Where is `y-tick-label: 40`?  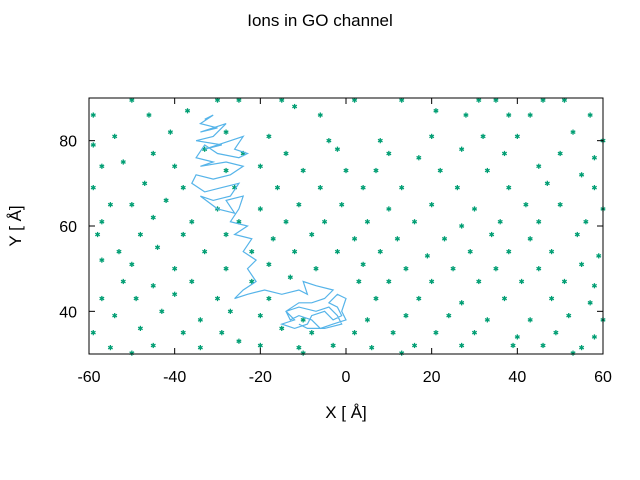
y-tick-label: 40 is located at coordinates (68, 312).